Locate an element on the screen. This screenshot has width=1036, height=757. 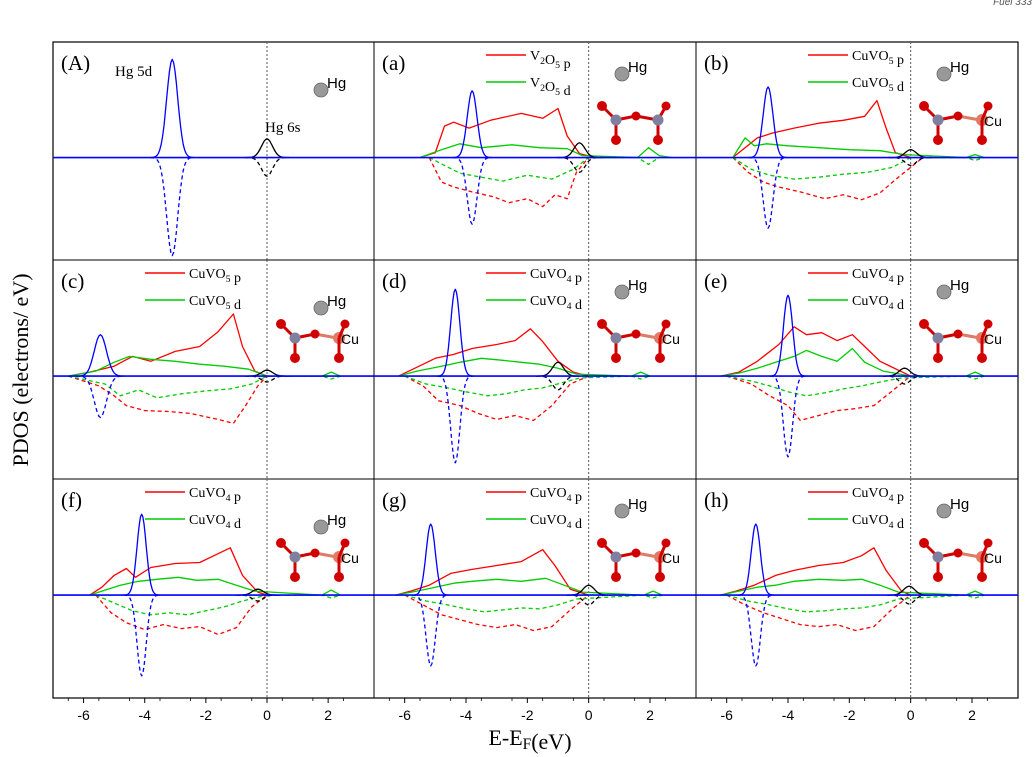
panel-label: (A) is located at coordinates (75, 63).